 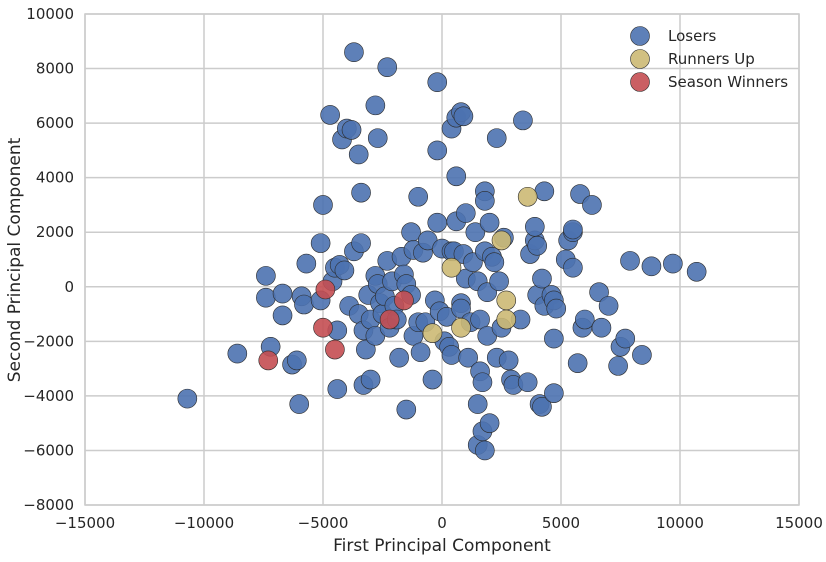 What do you see at coordinates (48, 396) in the screenshot?
I see `y-tick-label: −4000` at bounding box center [48, 396].